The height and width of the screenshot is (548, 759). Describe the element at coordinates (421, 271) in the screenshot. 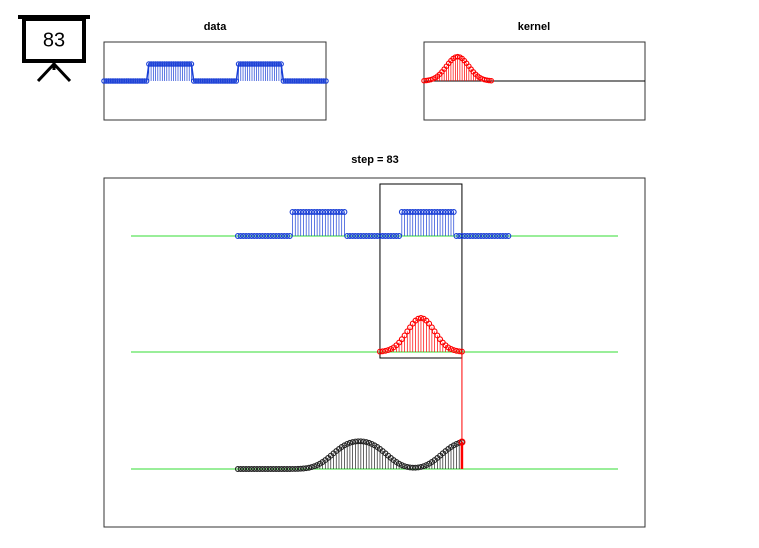

I see `kernel-window` at that location.